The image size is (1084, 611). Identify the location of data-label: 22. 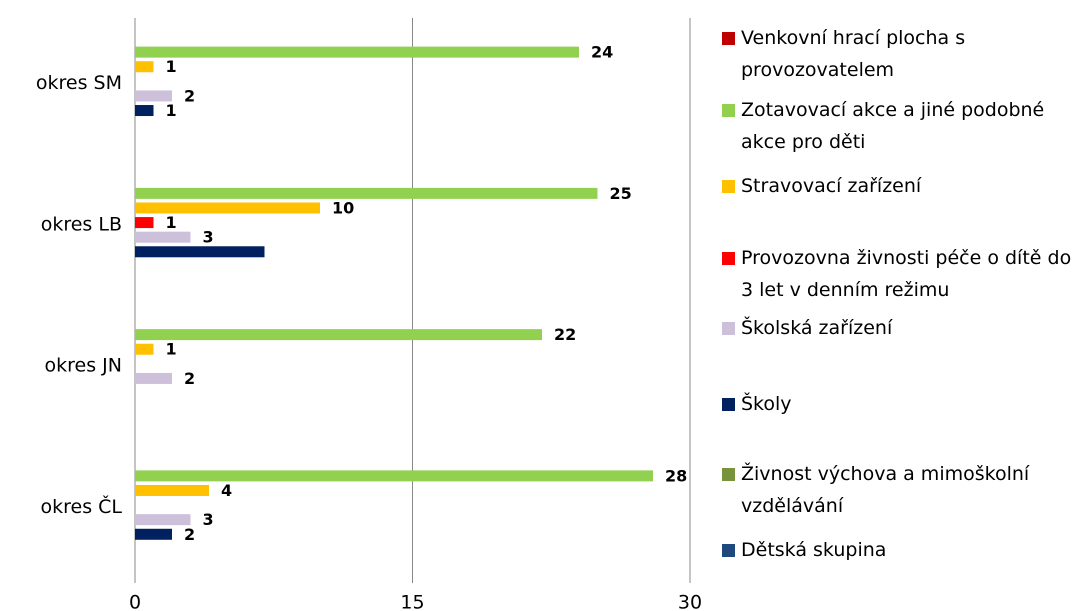
(565, 334).